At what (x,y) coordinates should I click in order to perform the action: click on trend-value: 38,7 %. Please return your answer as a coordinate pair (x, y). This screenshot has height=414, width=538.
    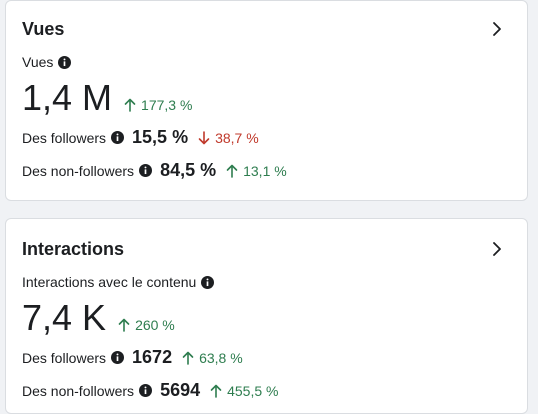
    Looking at the image, I should click on (237, 138).